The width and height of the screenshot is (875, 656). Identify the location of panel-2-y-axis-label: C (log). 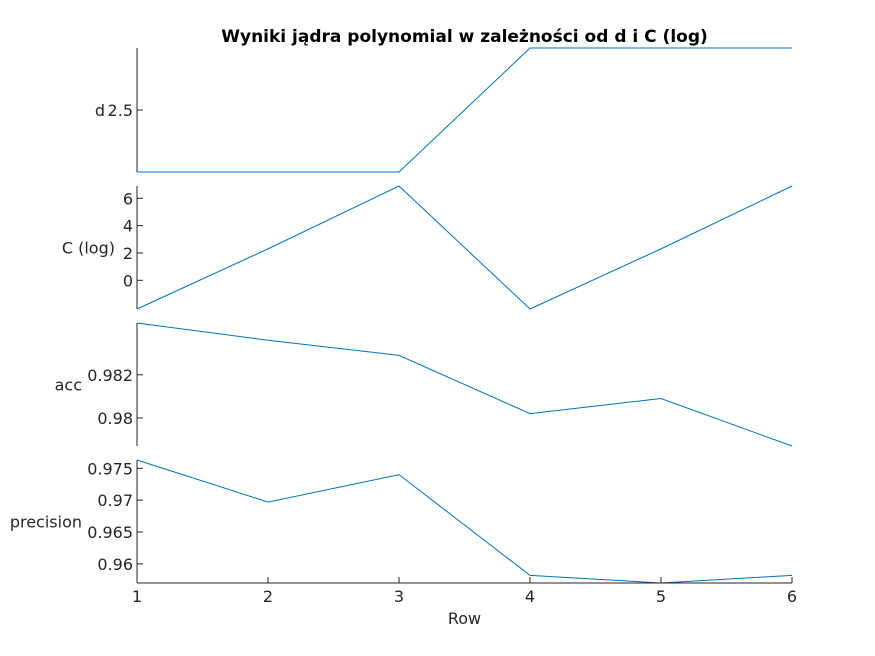
(88, 248).